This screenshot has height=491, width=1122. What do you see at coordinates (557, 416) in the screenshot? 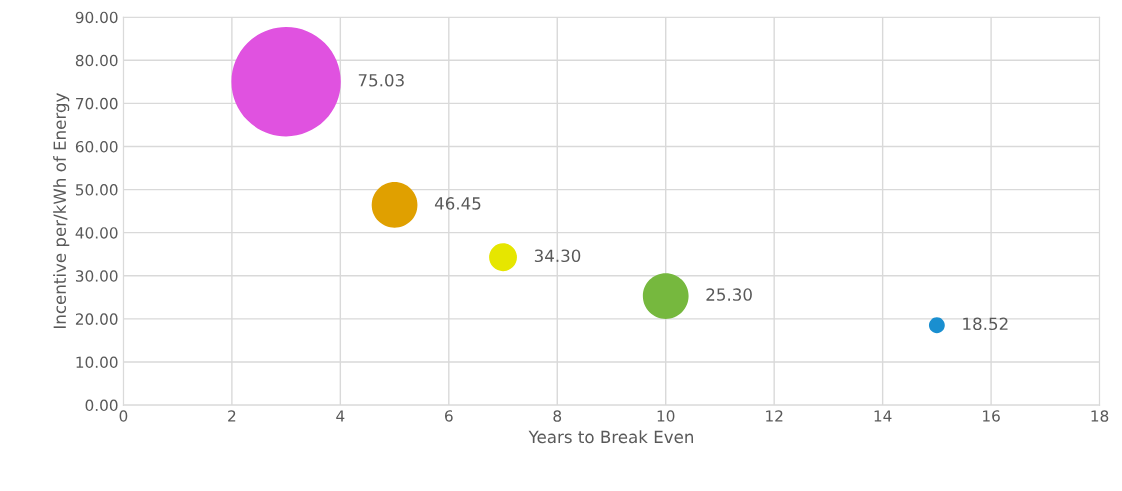
I see `x-tick-label: 8` at bounding box center [557, 416].